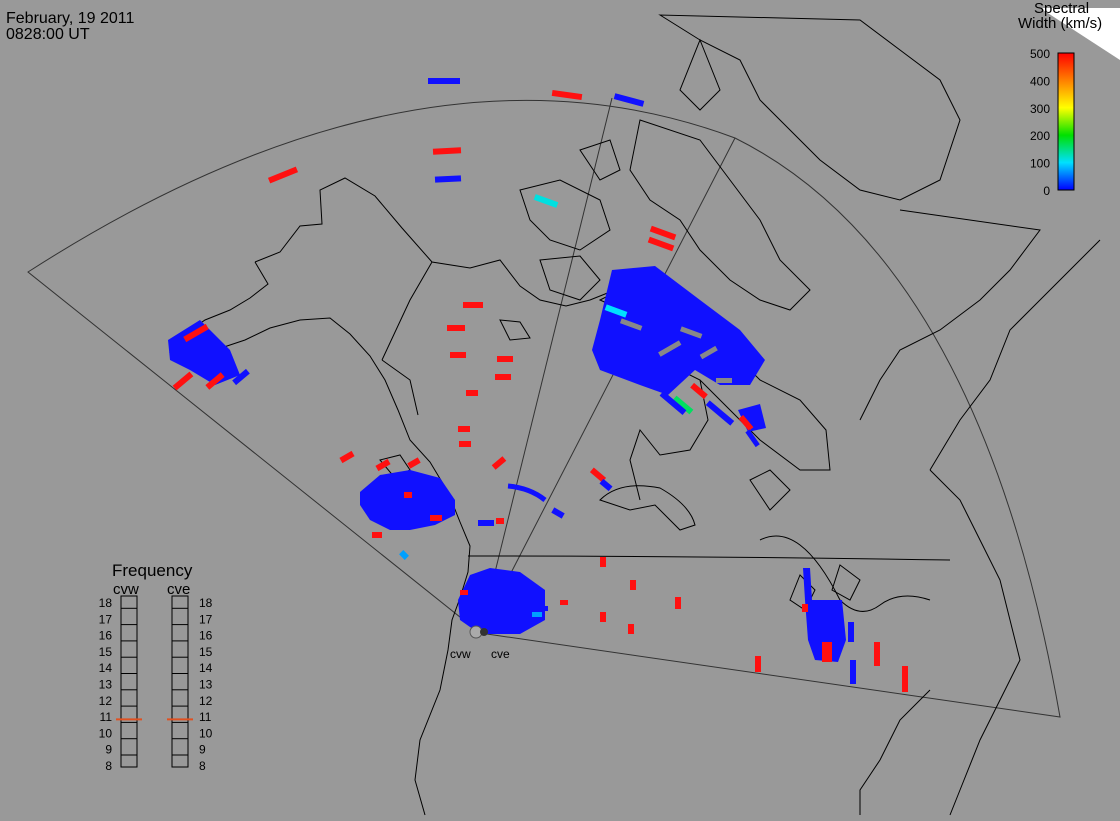 This screenshot has width=1120, height=821. I want to click on frequency-level-label-right: 18, so click(206, 603).